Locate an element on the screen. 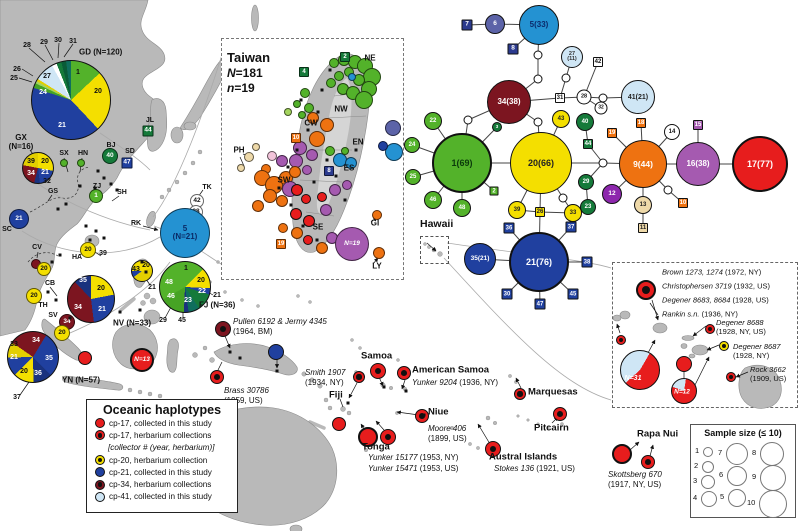  network-node-36: 36 is located at coordinates (509, 228).